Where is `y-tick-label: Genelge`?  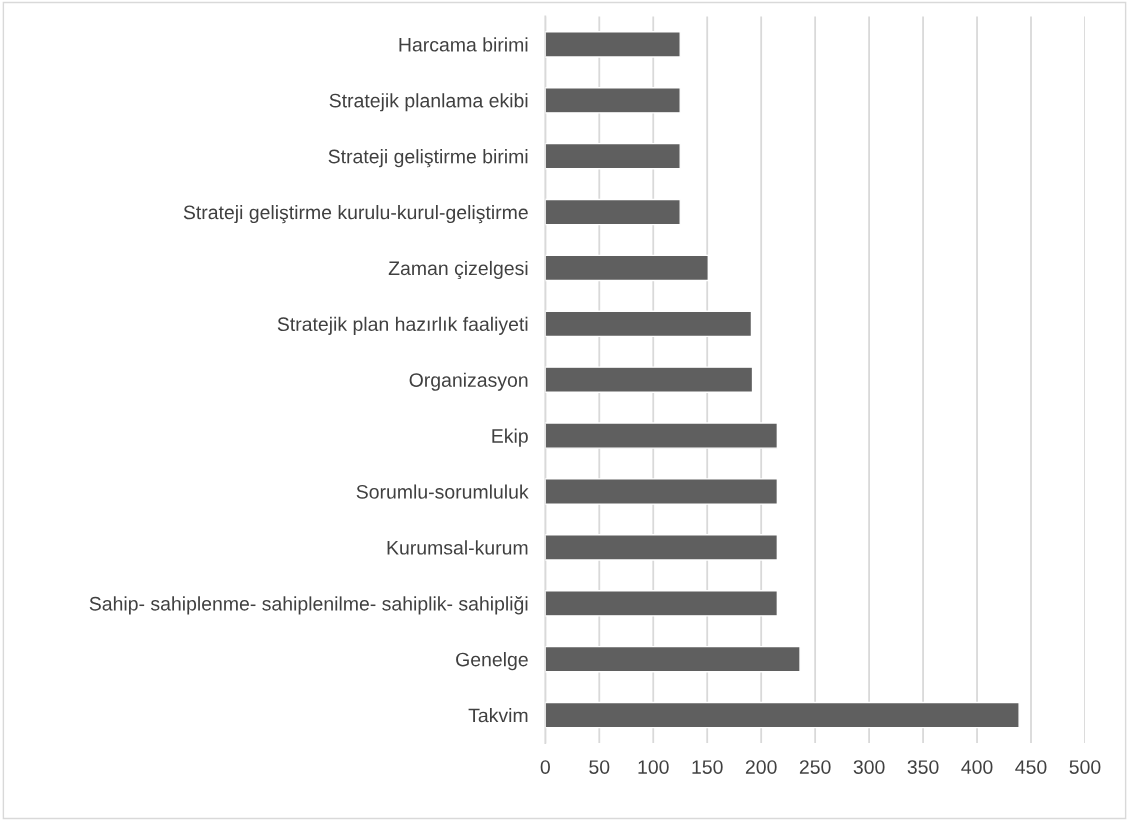 y-tick-label: Genelge is located at coordinates (492, 661).